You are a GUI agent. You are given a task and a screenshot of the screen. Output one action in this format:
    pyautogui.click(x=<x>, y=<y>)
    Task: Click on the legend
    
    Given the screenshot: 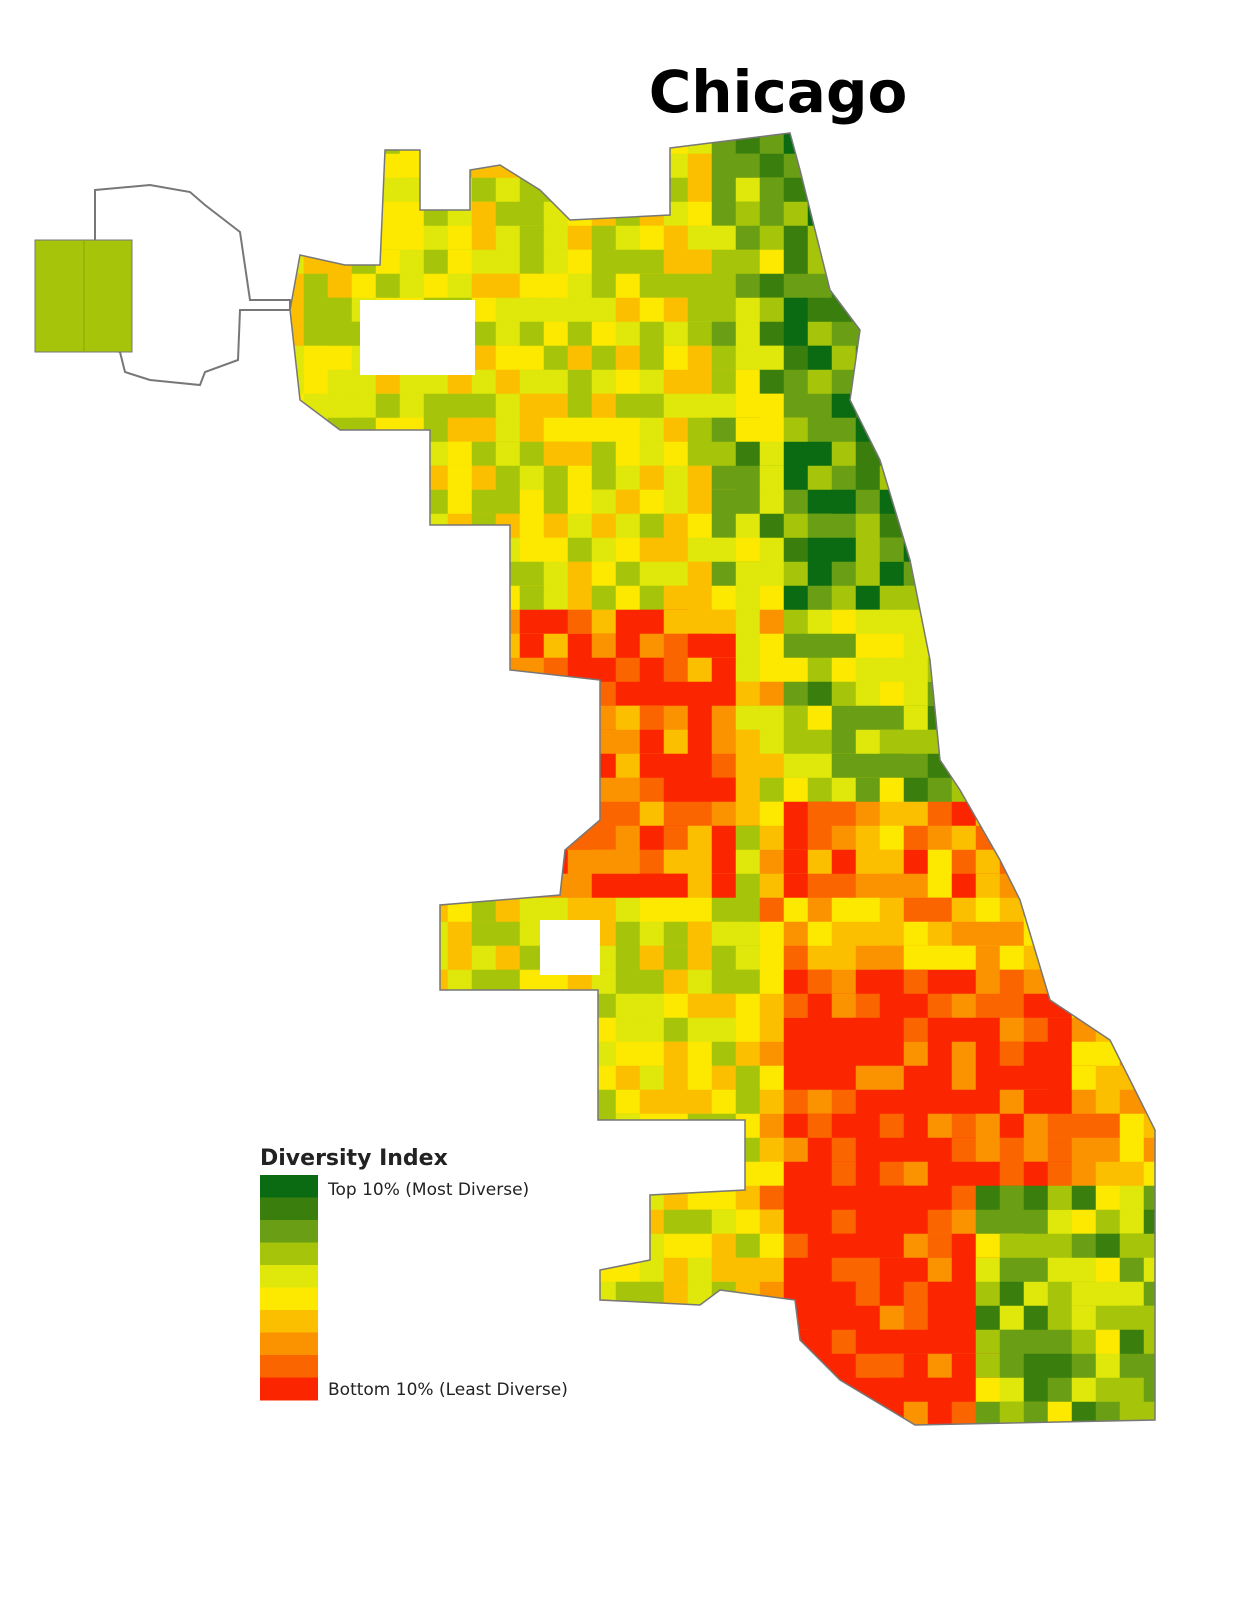 What is the action you would take?
    pyautogui.click(x=289, y=1288)
    